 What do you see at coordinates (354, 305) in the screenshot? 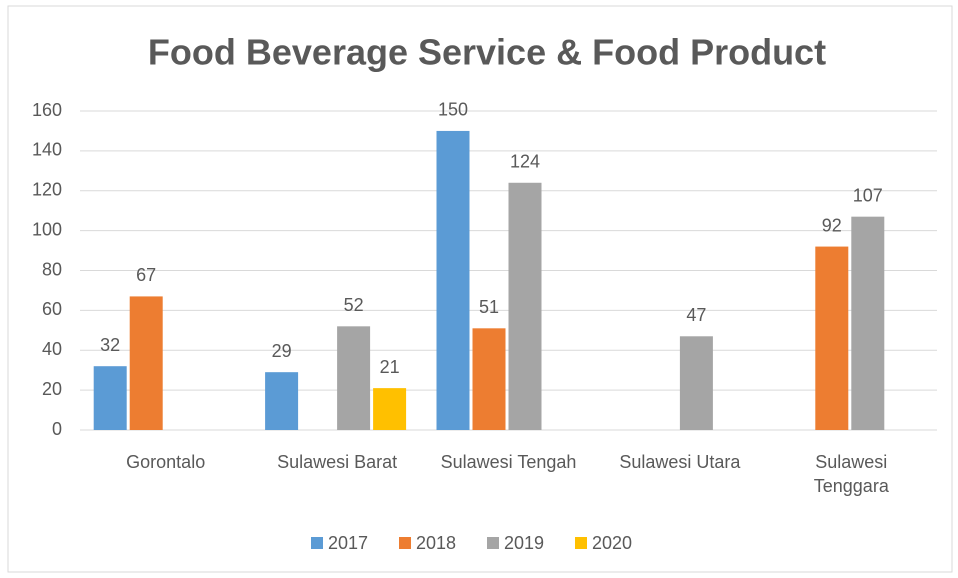
I see `data-label: 52` at bounding box center [354, 305].